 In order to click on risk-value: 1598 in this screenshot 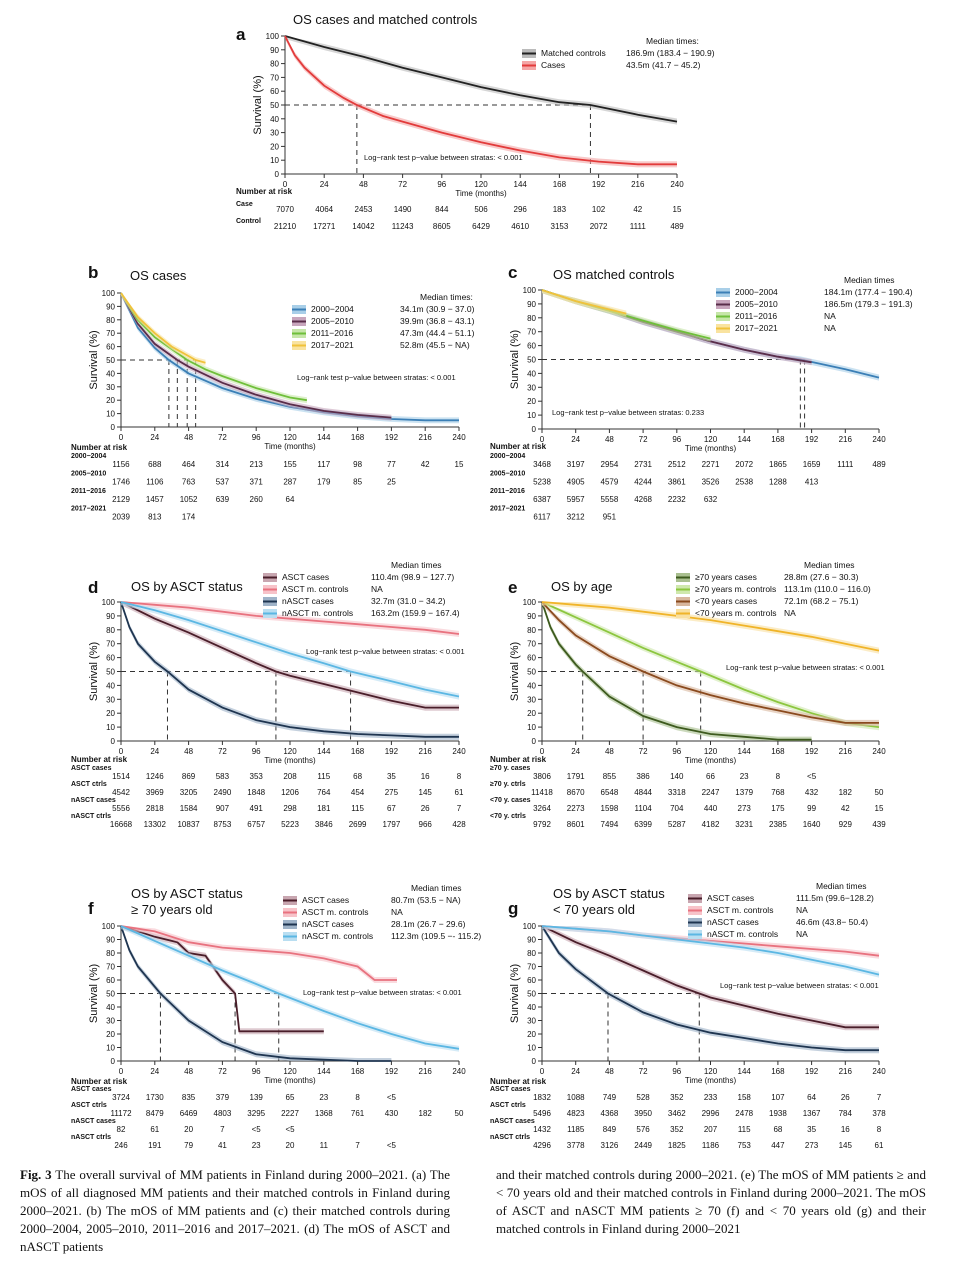, I will do `click(610, 808)`.